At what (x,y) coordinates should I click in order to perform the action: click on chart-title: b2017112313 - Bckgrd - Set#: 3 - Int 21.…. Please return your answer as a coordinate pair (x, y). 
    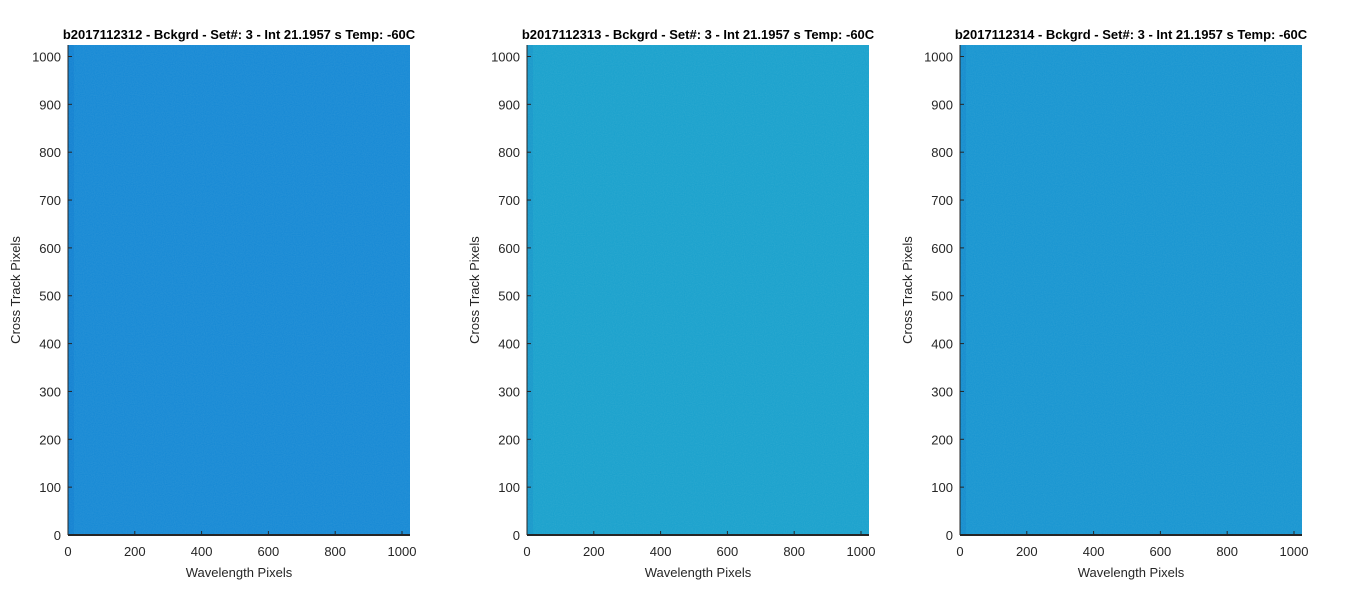
    Looking at the image, I should click on (698, 34).